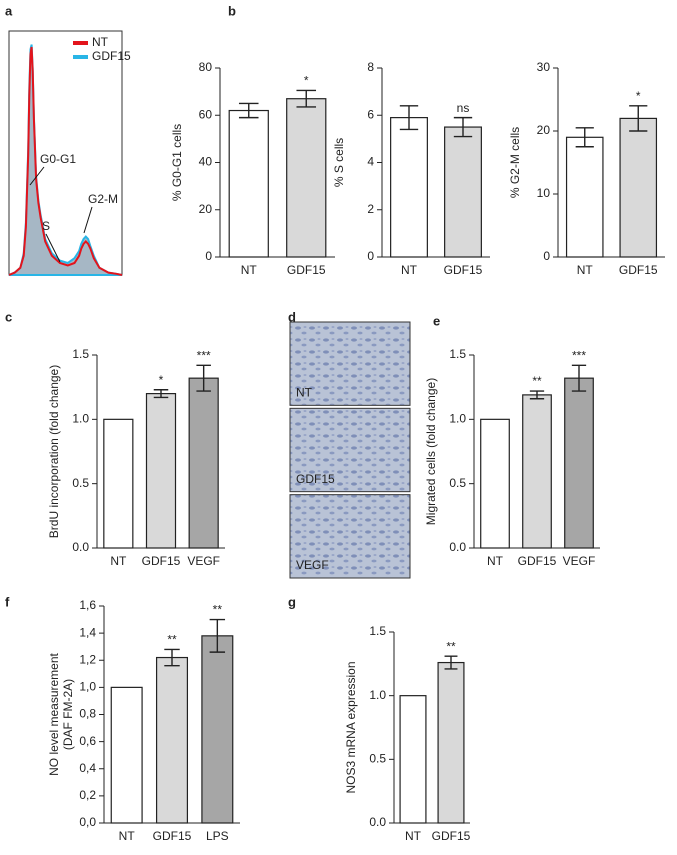  What do you see at coordinates (100, 42) in the screenshot?
I see `legend-label: NT` at bounding box center [100, 42].